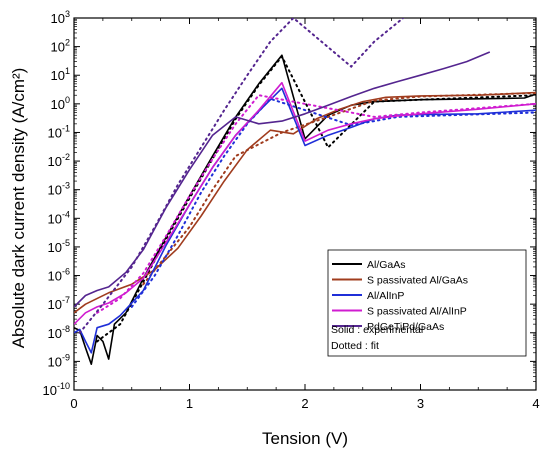 The image size is (550, 454). I want to click on y-axis-title: Absolute dark current density (A/cm²), so click(18, 208).